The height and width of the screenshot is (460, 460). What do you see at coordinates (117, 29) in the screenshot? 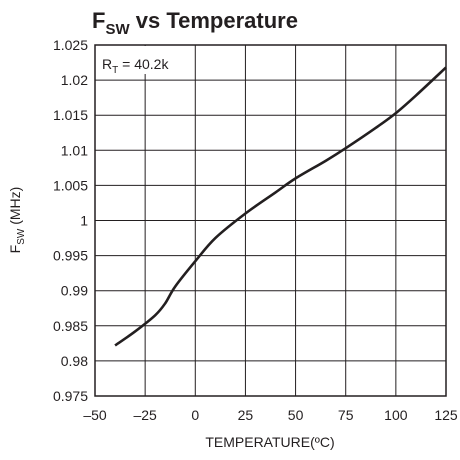
I see `chart-title-sub: SW` at bounding box center [117, 29].